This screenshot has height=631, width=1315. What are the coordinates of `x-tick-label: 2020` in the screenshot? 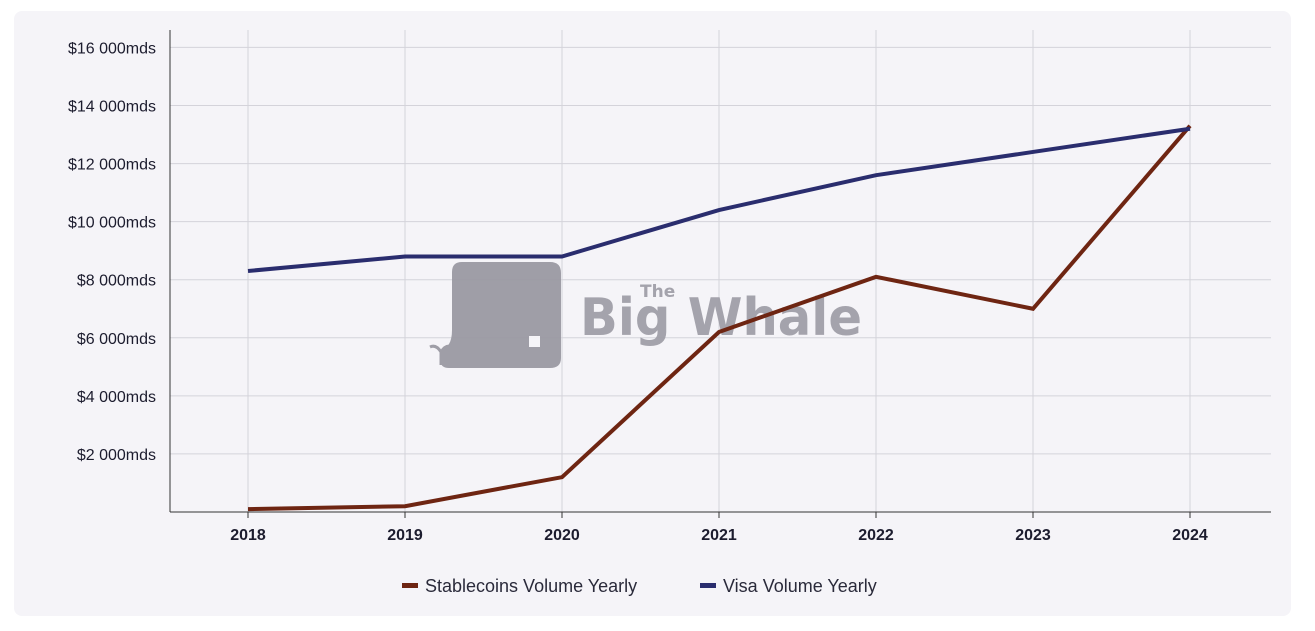 It's located at (562, 535).